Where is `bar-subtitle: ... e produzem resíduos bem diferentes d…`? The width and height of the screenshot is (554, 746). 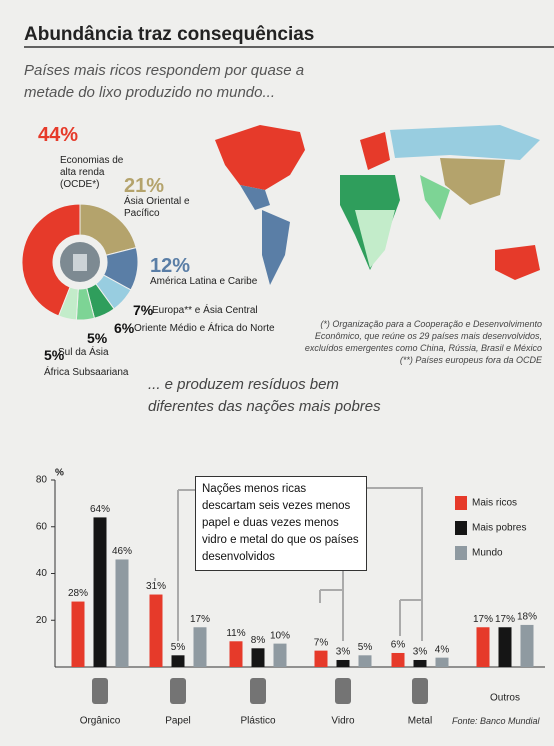 bar-subtitle: ... e produzem resíduos bem diferentes d… is located at coordinates (264, 395).